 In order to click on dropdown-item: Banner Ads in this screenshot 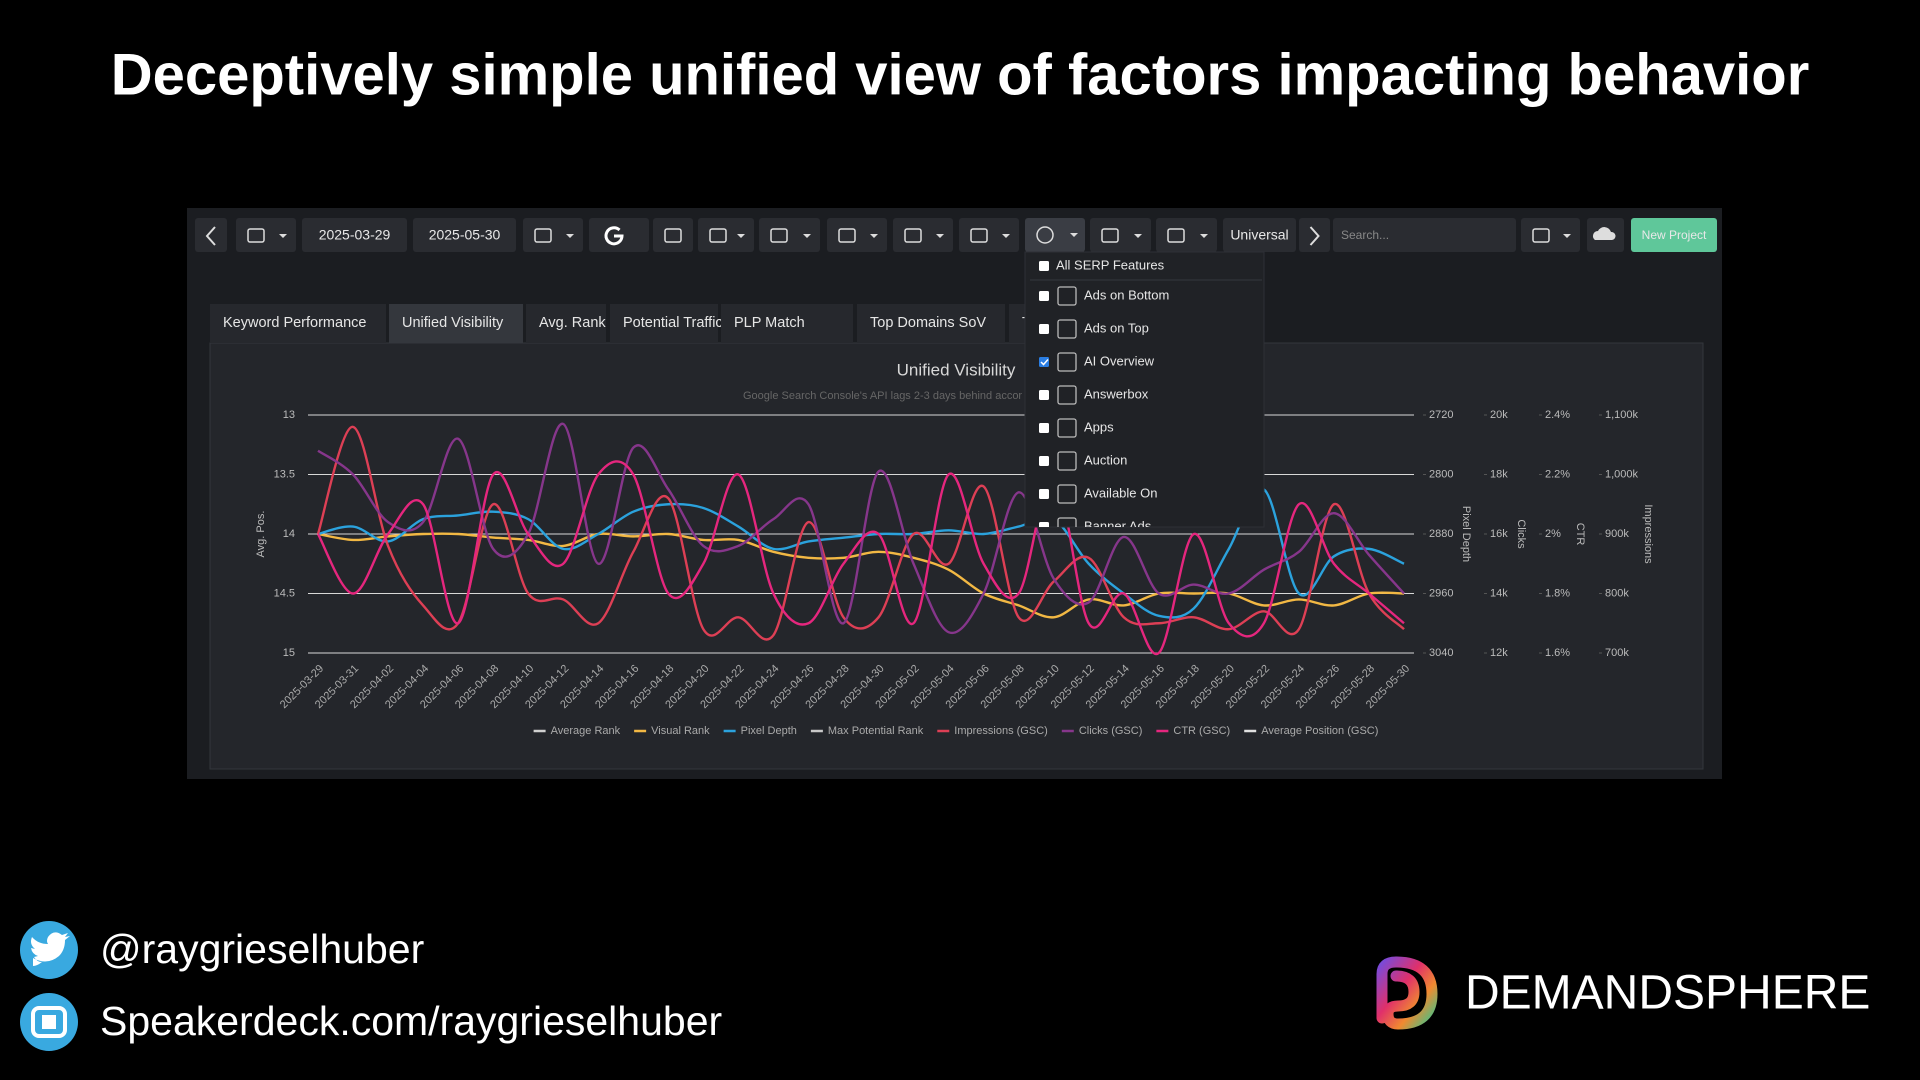, I will do `click(1095, 526)`.